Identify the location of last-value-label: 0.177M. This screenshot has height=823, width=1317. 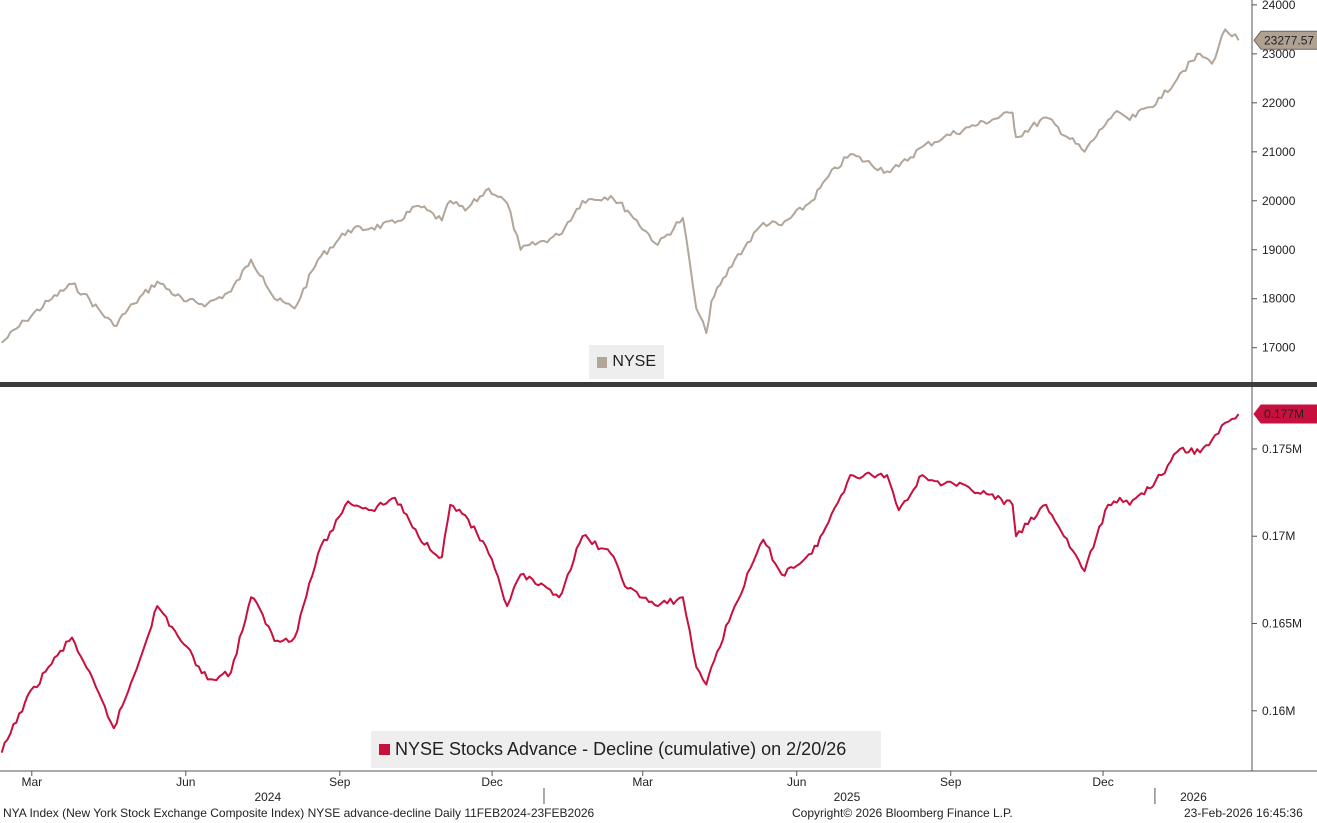
(1284, 414).